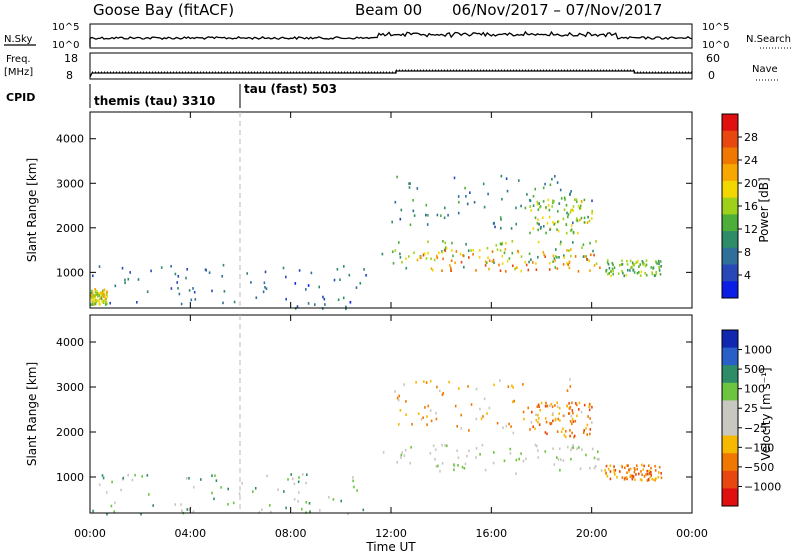 The width and height of the screenshot is (800, 554). I want to click on velocity-ylabel: Slant Range [km], so click(32, 414).